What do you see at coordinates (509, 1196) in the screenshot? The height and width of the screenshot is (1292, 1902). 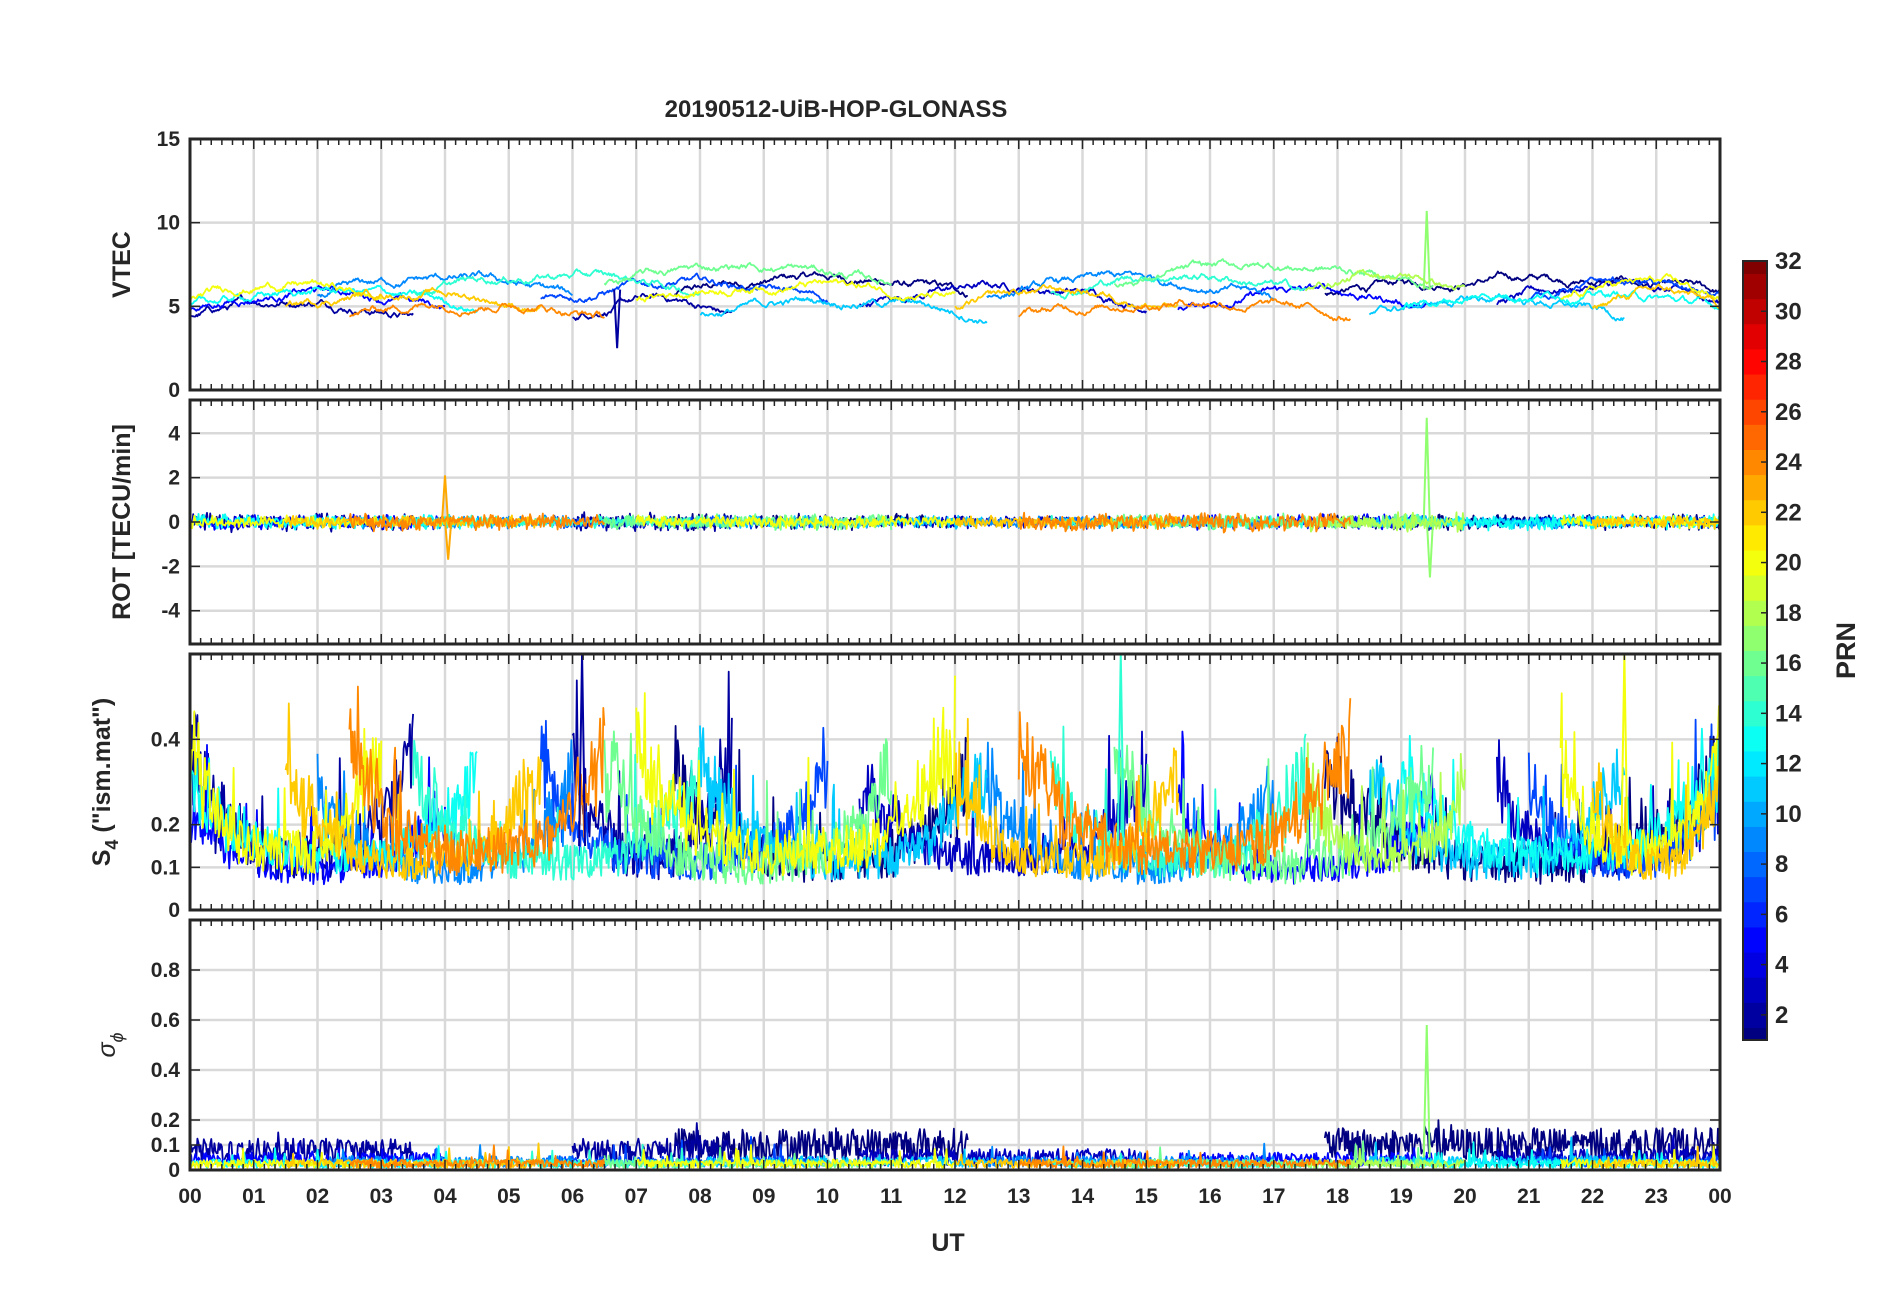 I see `x-tick-label: 05` at bounding box center [509, 1196].